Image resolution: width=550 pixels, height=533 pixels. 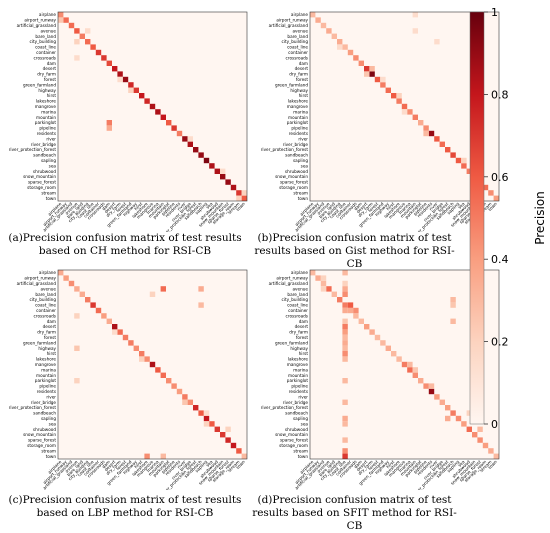 What do you see at coordinates (298, 391) in the screenshot?
I see `y-tick-label: residents` at bounding box center [298, 391].